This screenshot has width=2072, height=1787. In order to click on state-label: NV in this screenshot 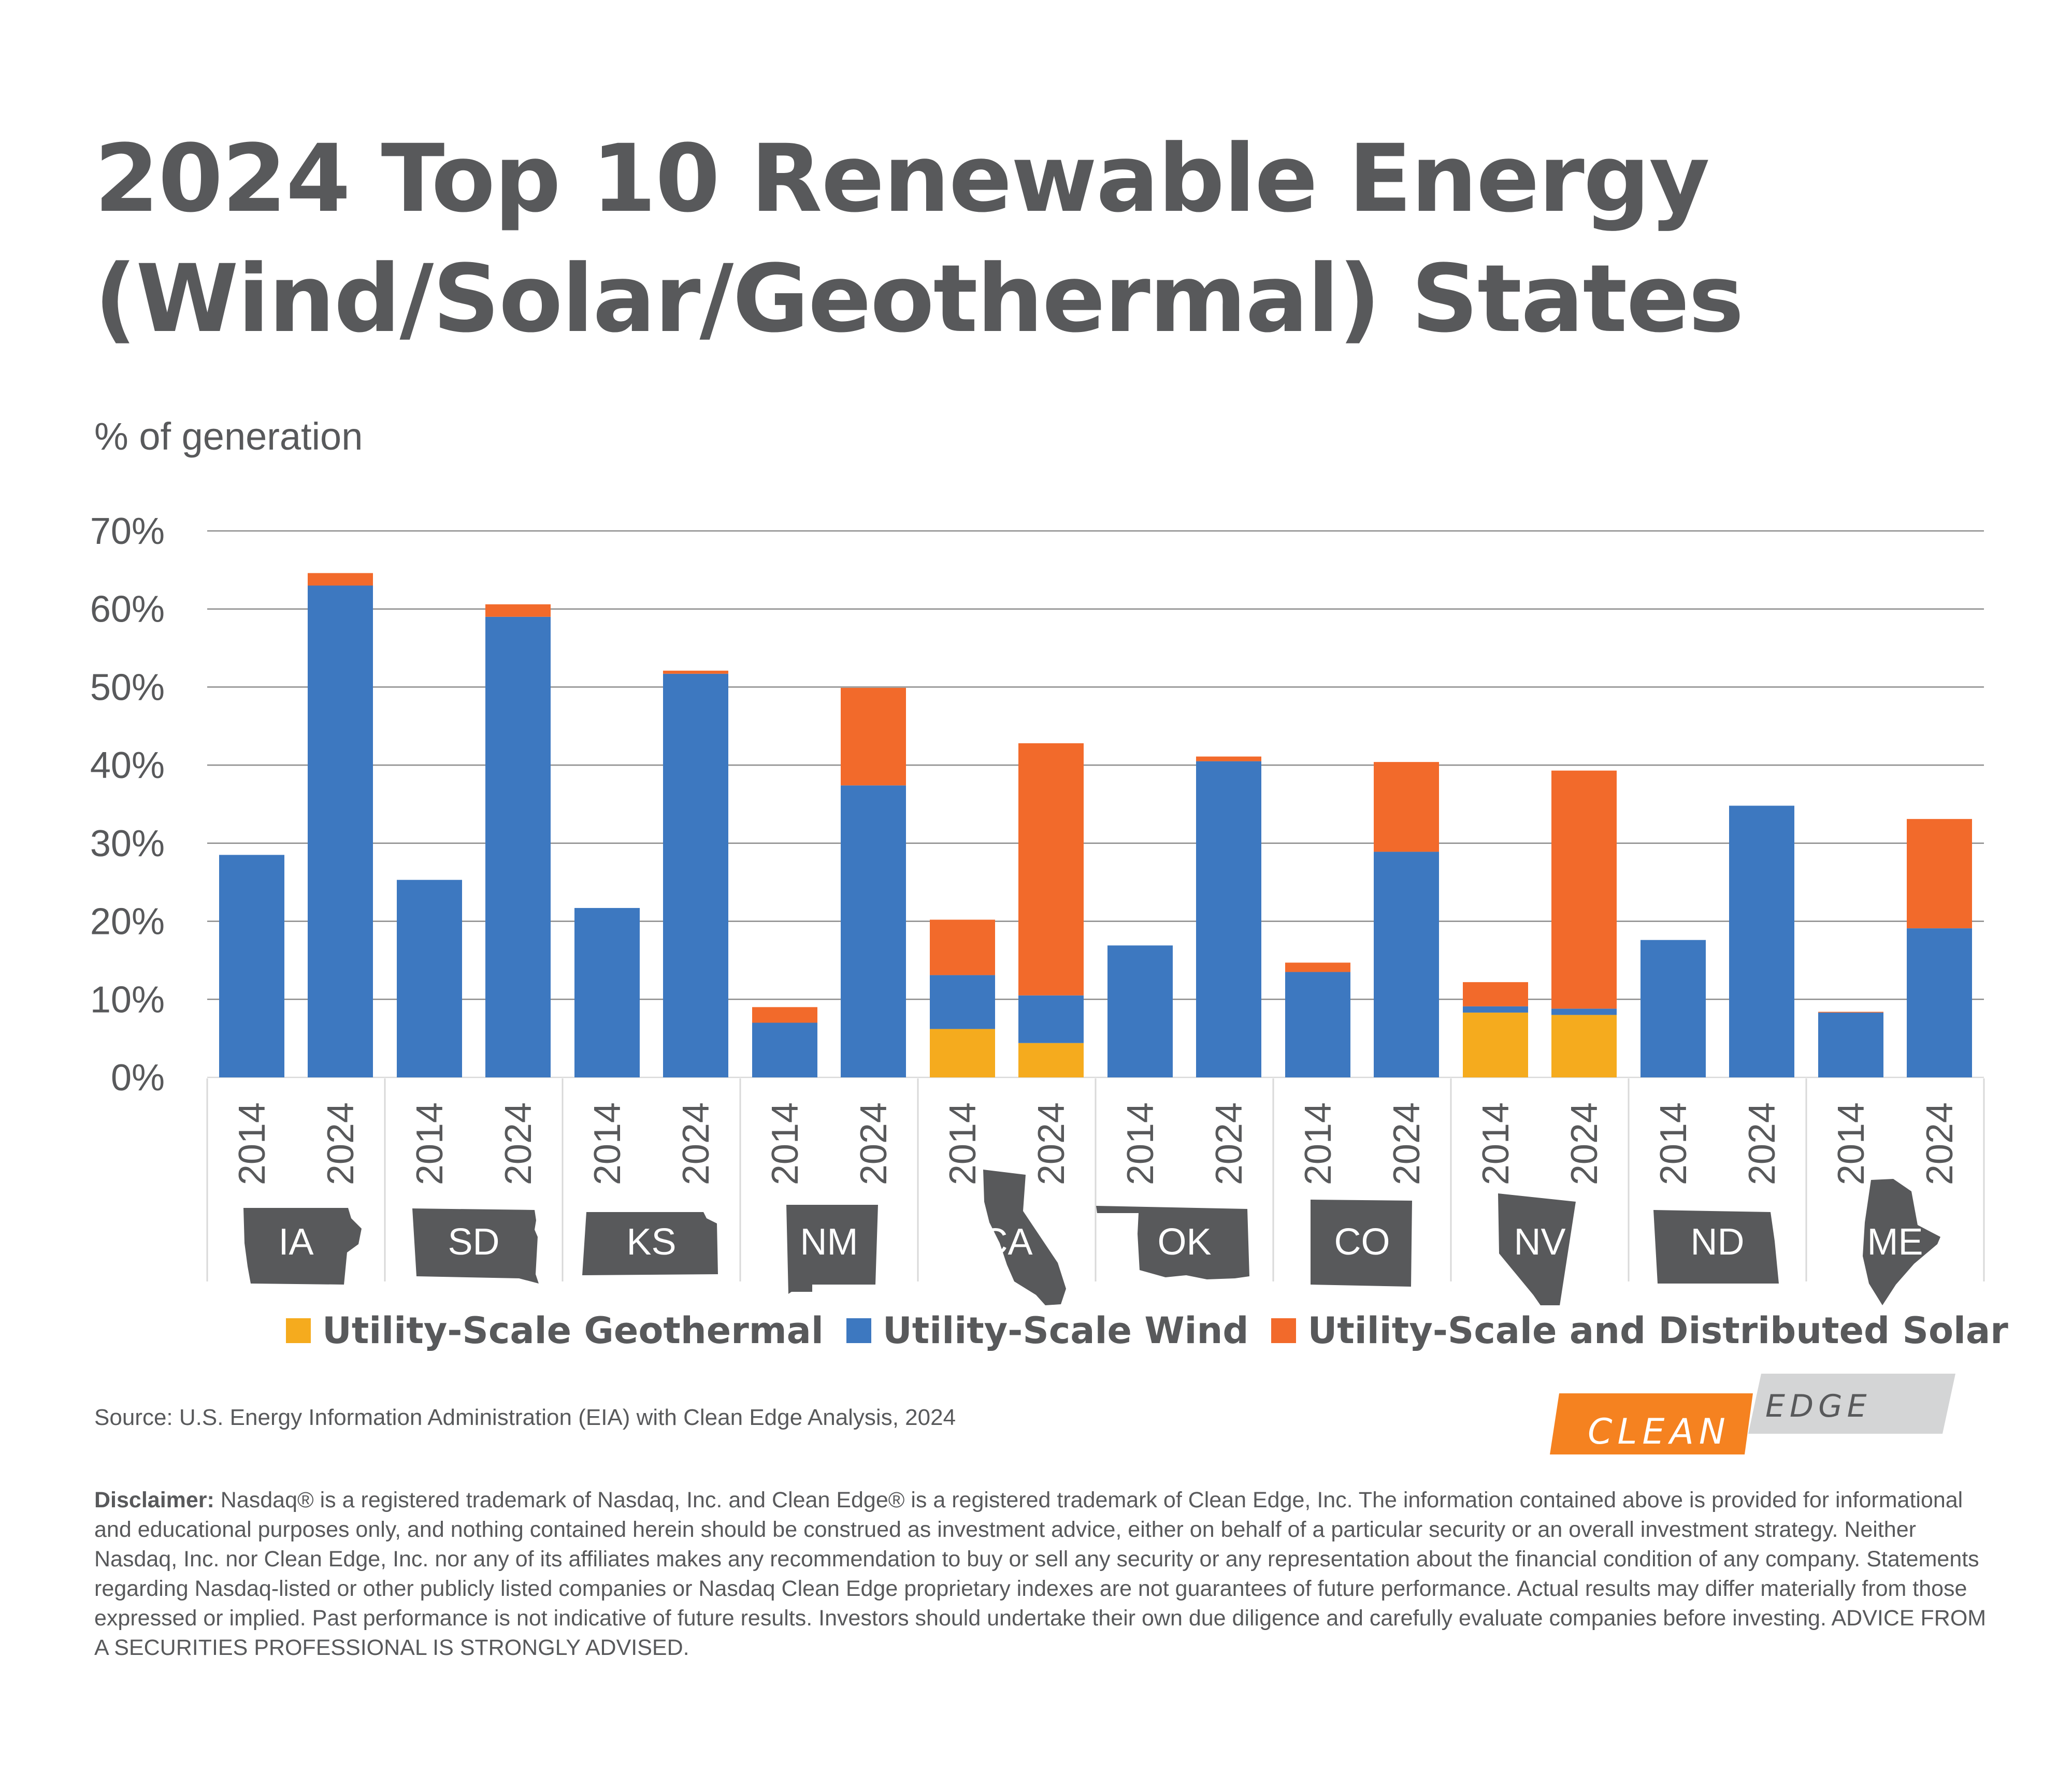, I will do `click(1539, 1242)`.